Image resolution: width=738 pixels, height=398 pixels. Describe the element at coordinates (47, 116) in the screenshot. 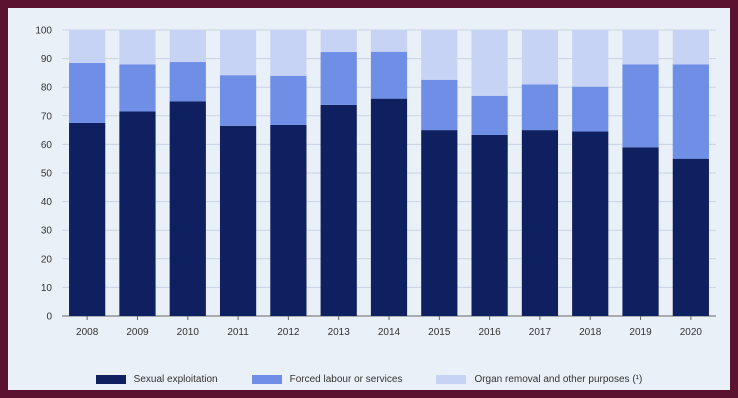

I see `y-tick-label-70: 70` at that location.